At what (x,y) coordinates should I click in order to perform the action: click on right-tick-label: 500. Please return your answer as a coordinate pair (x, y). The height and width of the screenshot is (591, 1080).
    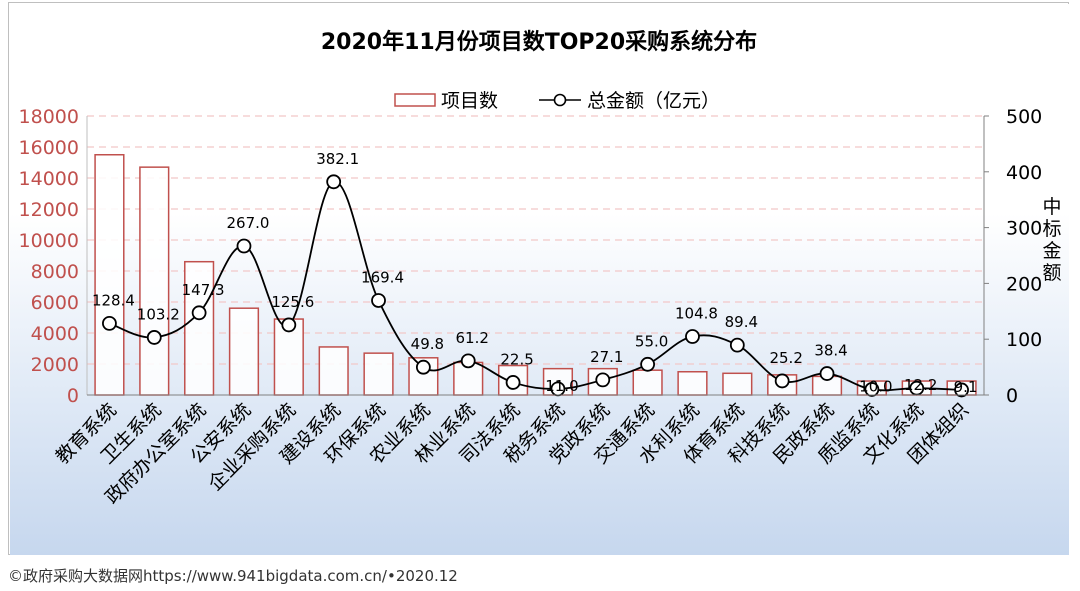
    Looking at the image, I should click on (1024, 117).